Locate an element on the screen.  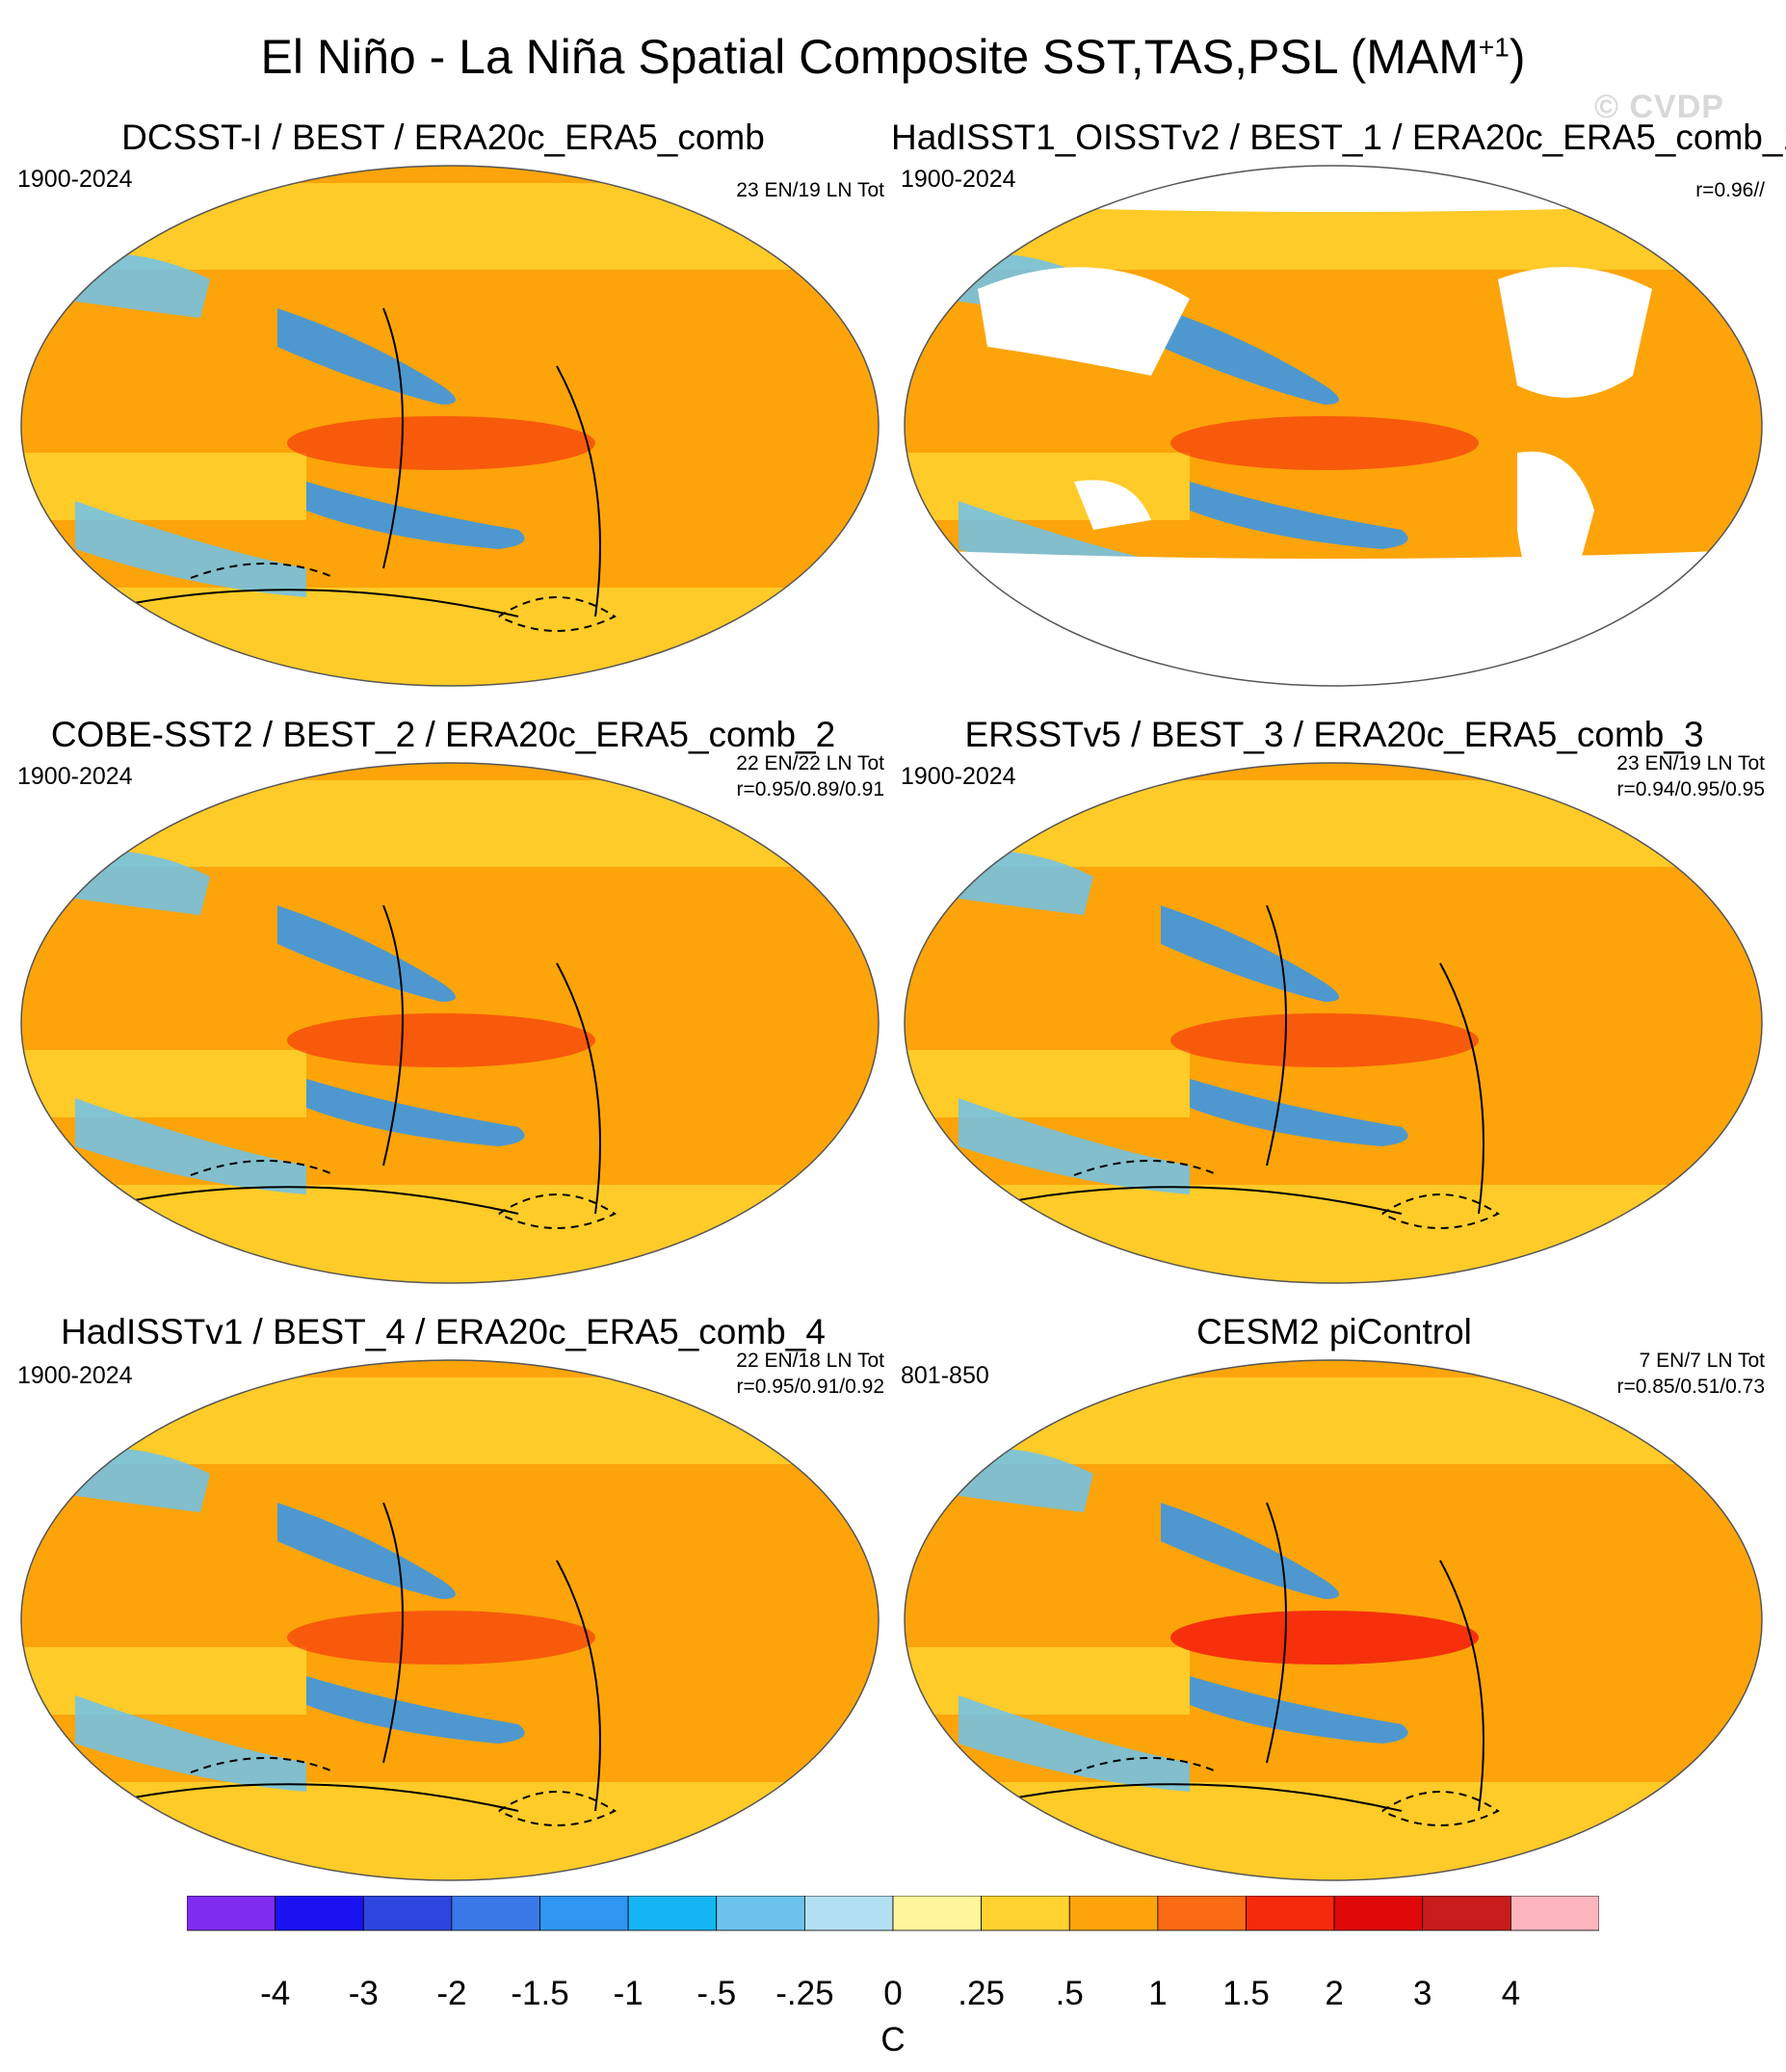
colorbar-tick-label: -3 is located at coordinates (363, 1993).